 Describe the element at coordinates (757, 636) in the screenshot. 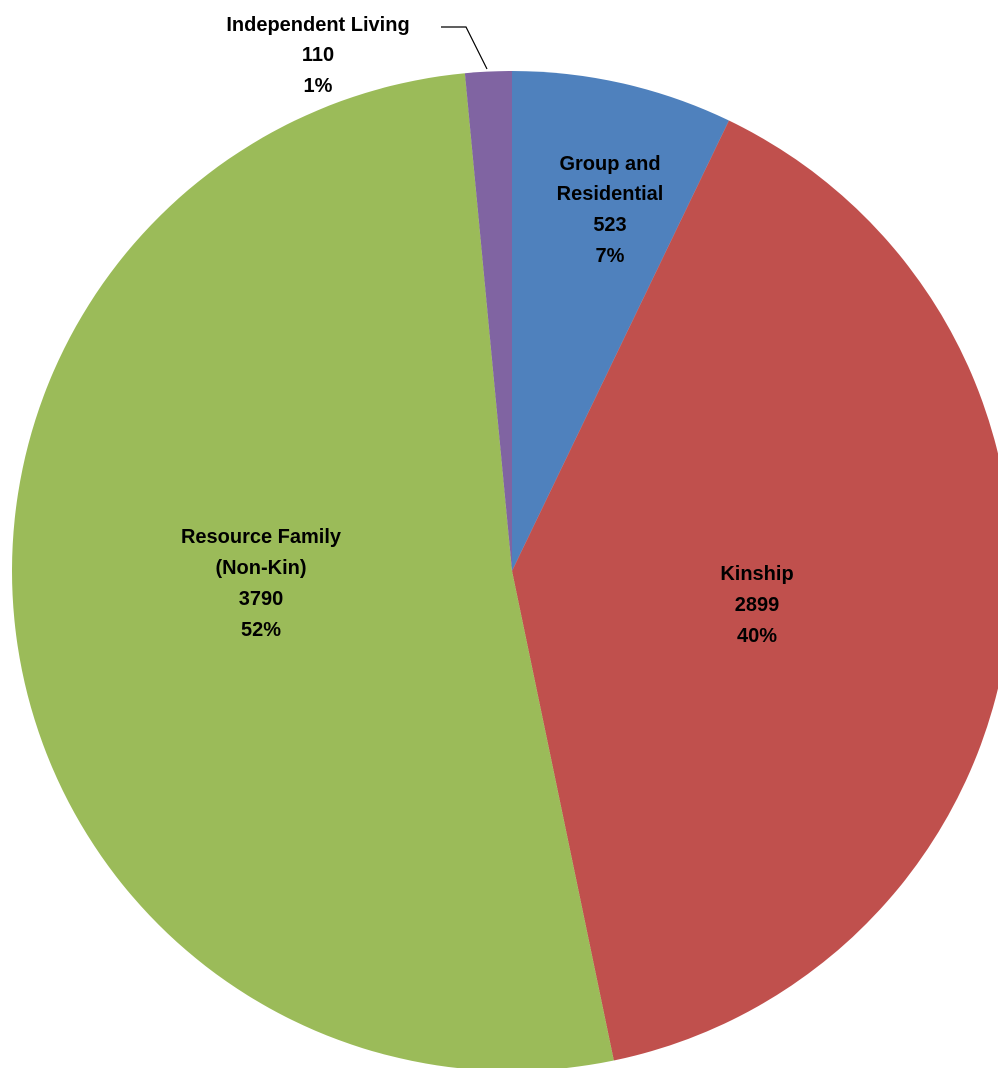

I see `percent-label: 40%` at that location.